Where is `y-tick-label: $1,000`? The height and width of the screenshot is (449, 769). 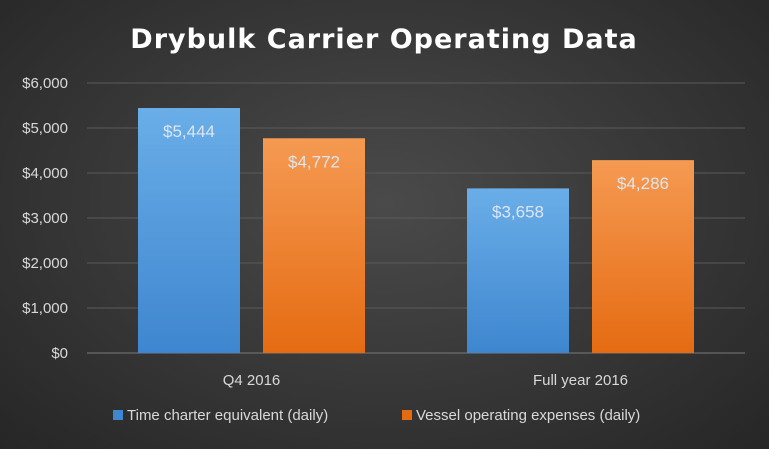 y-tick-label: $1,000 is located at coordinates (45, 308).